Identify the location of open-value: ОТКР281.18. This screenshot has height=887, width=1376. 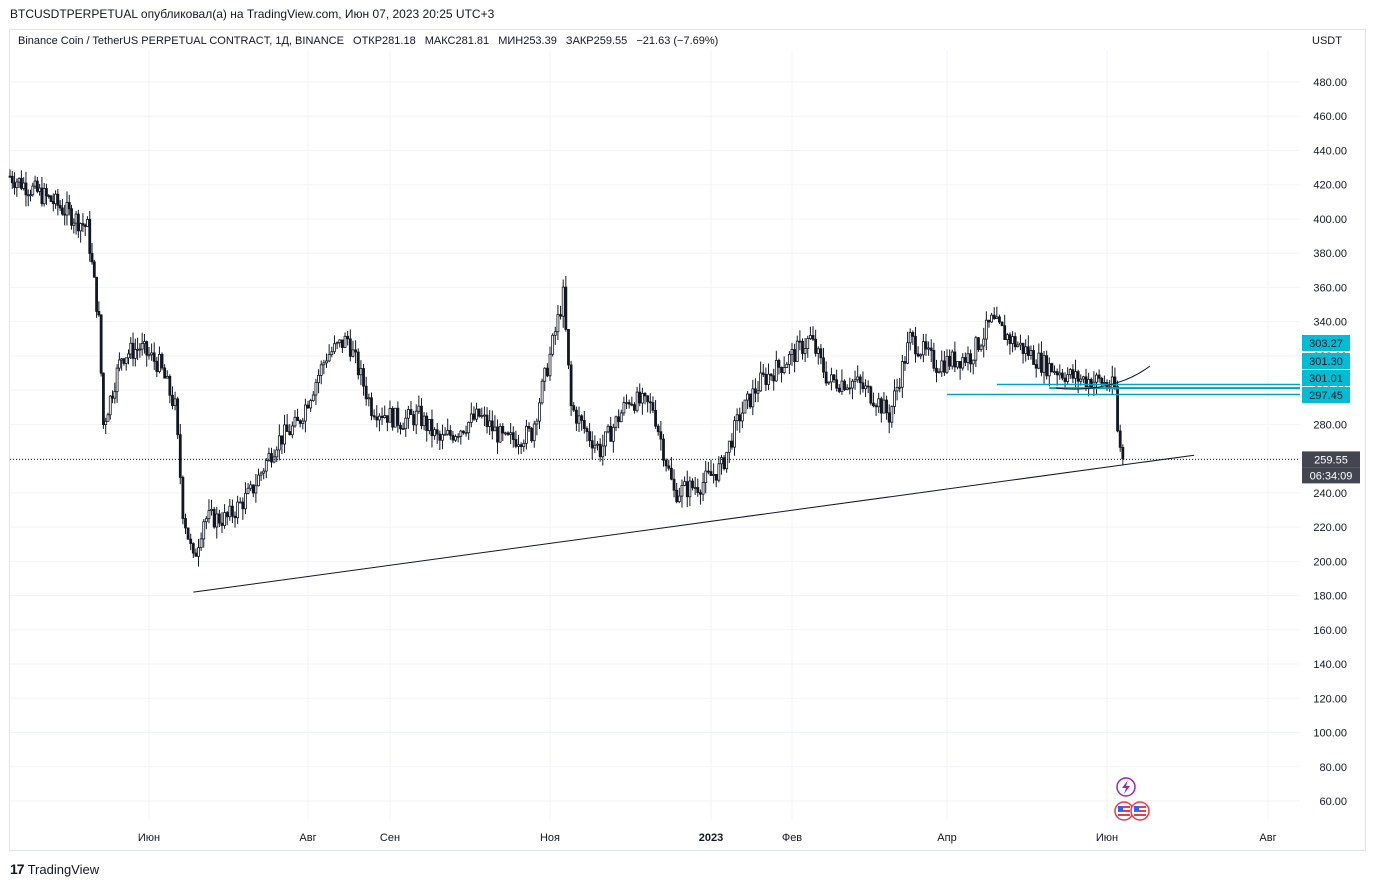
(384, 41).